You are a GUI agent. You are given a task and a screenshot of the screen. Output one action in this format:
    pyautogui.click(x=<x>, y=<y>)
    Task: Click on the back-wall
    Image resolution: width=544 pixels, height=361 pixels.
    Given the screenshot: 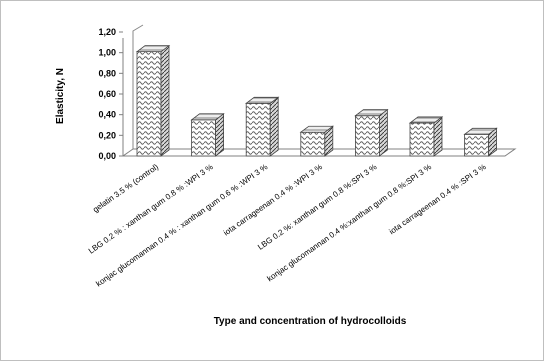 What is the action you would take?
    pyautogui.click(x=138, y=86)
    